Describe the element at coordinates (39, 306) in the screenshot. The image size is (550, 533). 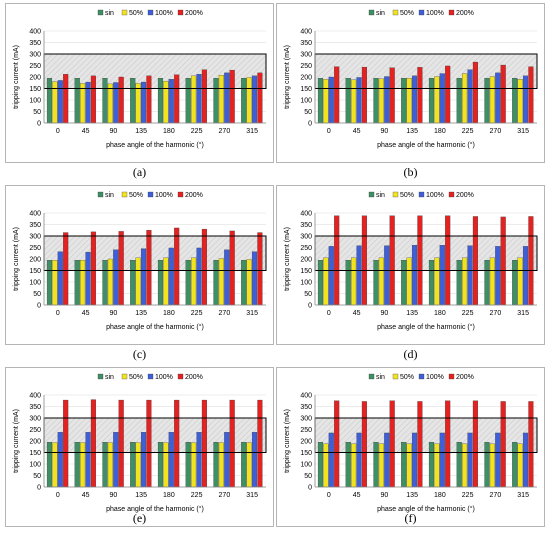
I see `y-tick-label: 0` at that location.